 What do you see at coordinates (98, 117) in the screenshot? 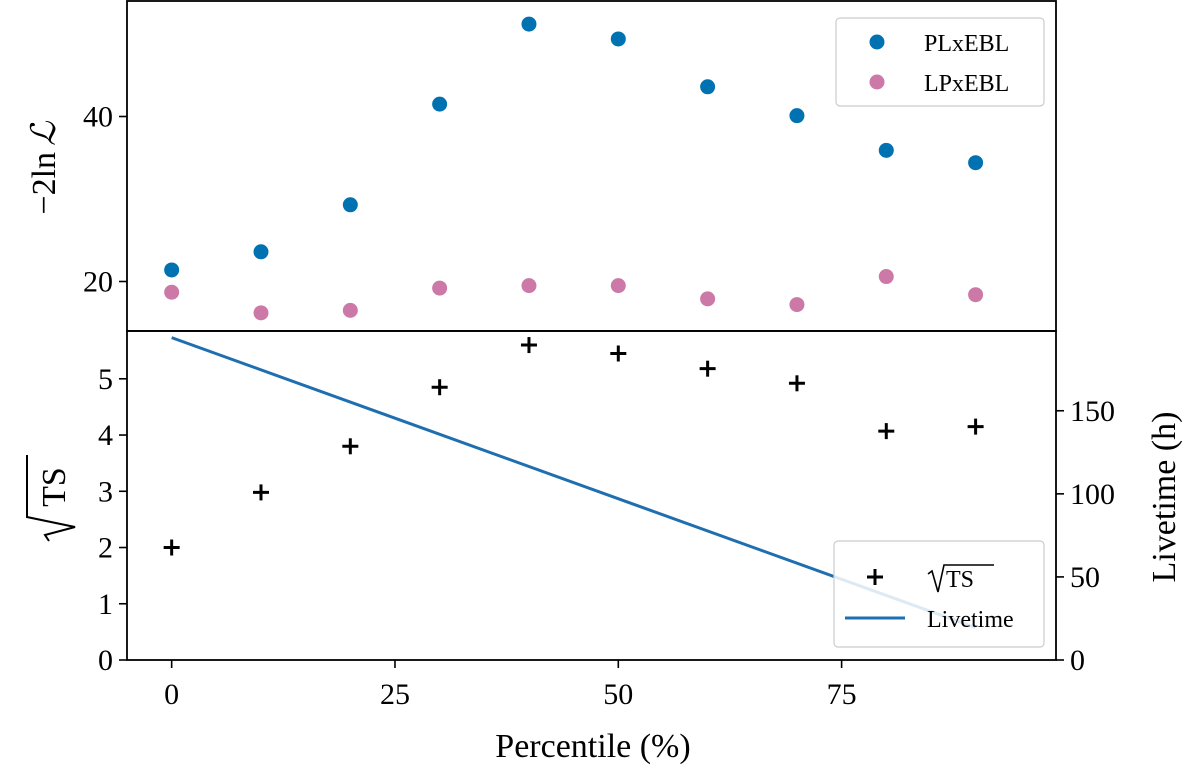
I see `top-y-tick-label: 40` at bounding box center [98, 117].